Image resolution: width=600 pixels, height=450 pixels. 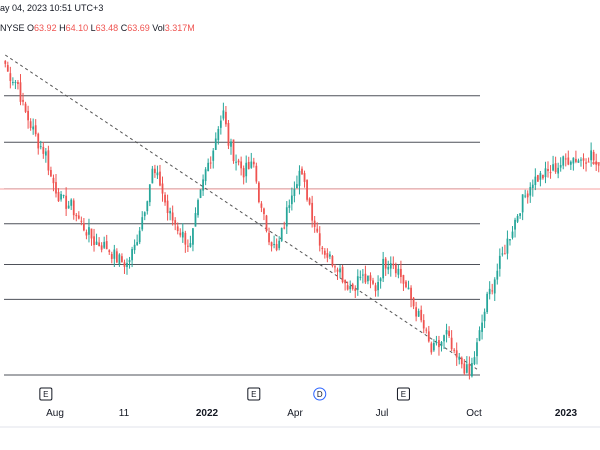 I want to click on x-tick-label: Apr, so click(x=295, y=413).